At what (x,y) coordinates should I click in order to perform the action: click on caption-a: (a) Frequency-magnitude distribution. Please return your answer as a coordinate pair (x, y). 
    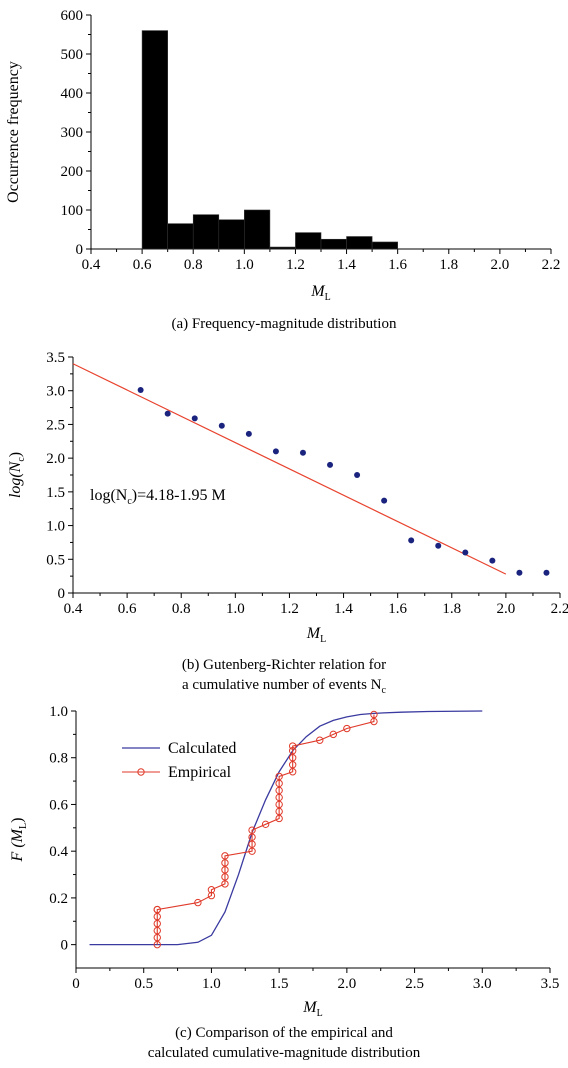
    Looking at the image, I should click on (284, 324).